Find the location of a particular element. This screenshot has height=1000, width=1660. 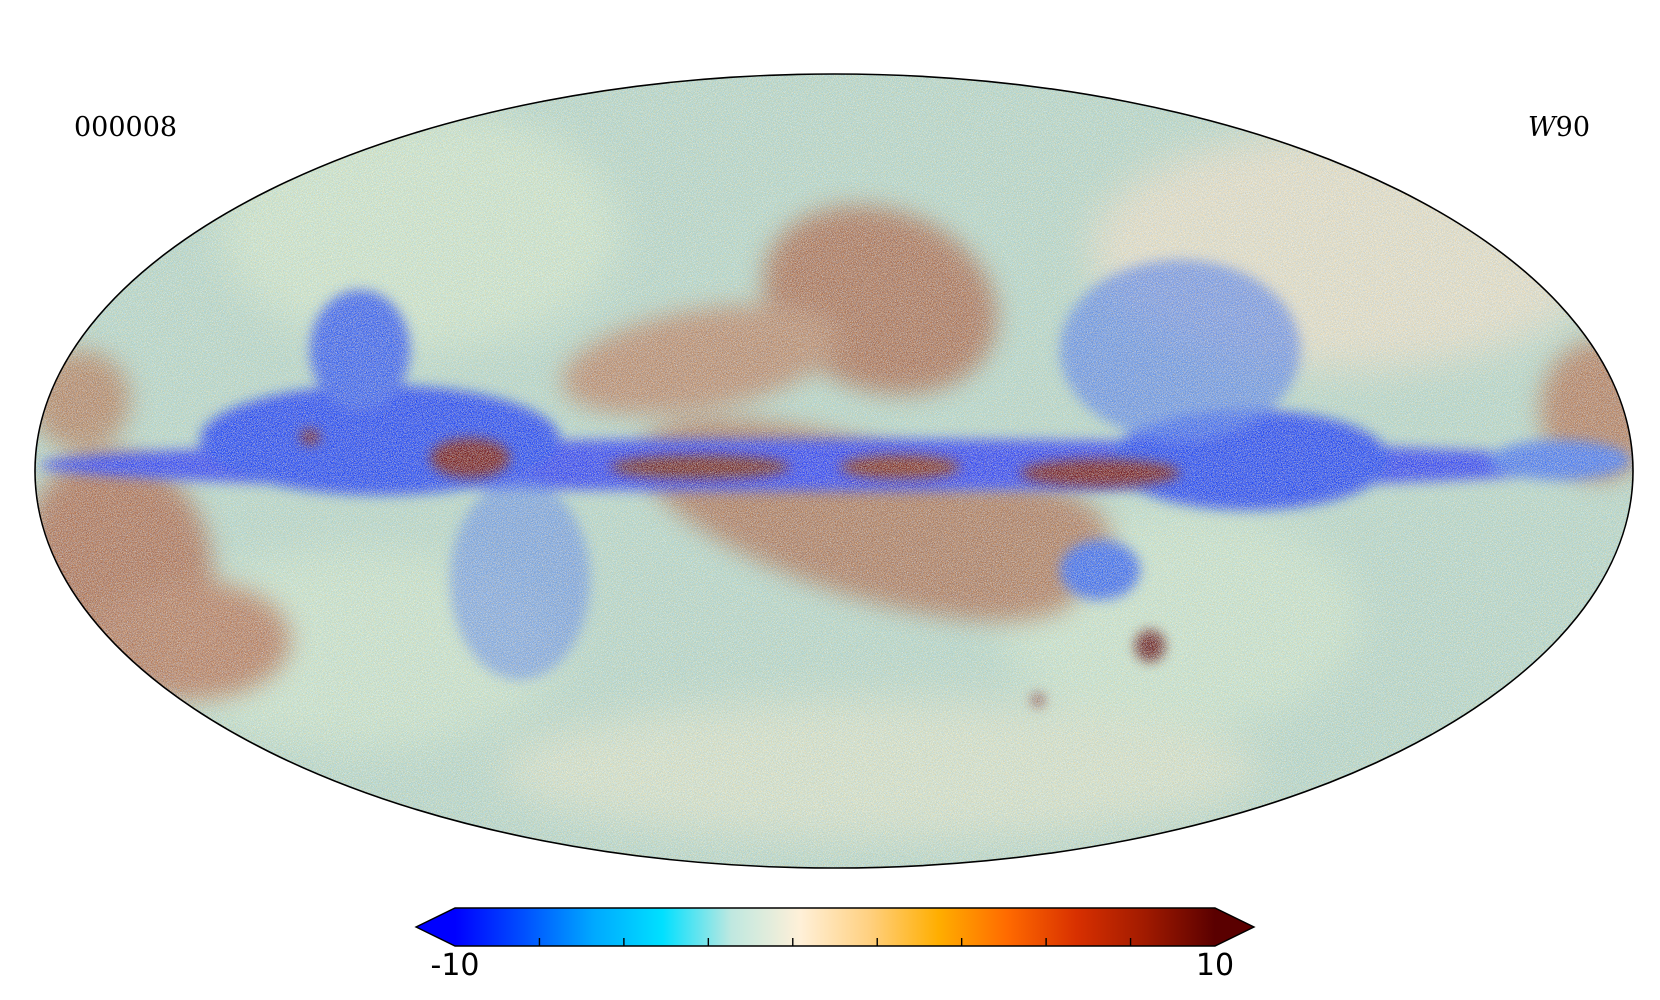

colorbar-outline is located at coordinates (835, 927).